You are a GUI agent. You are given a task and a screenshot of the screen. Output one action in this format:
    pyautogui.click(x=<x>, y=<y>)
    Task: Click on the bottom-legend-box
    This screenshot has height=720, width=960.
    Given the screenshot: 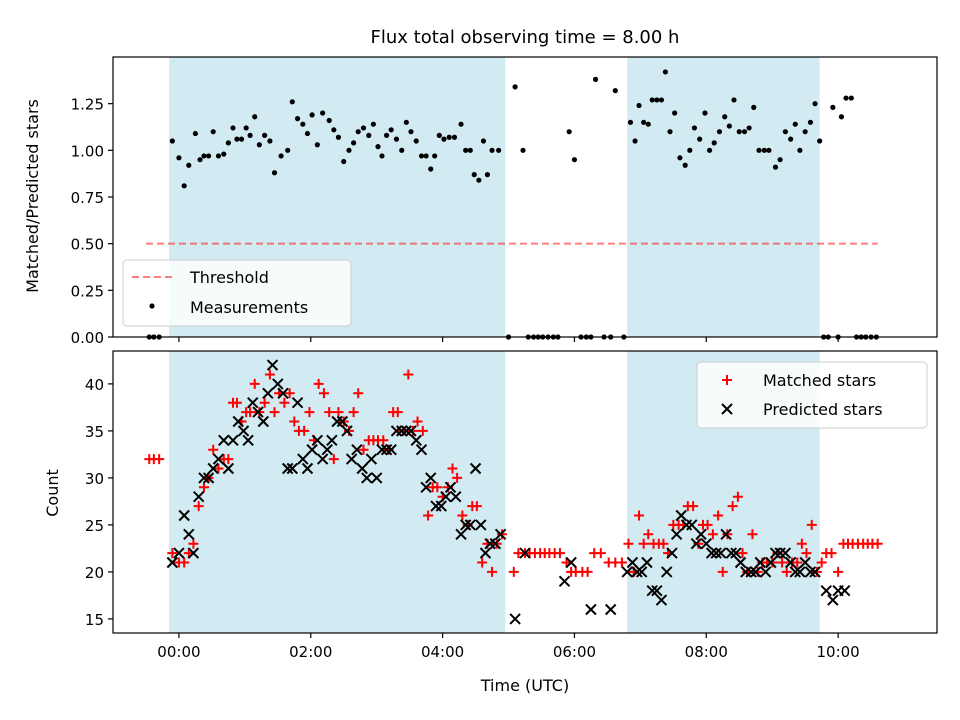 What is the action you would take?
    pyautogui.click(x=812, y=395)
    